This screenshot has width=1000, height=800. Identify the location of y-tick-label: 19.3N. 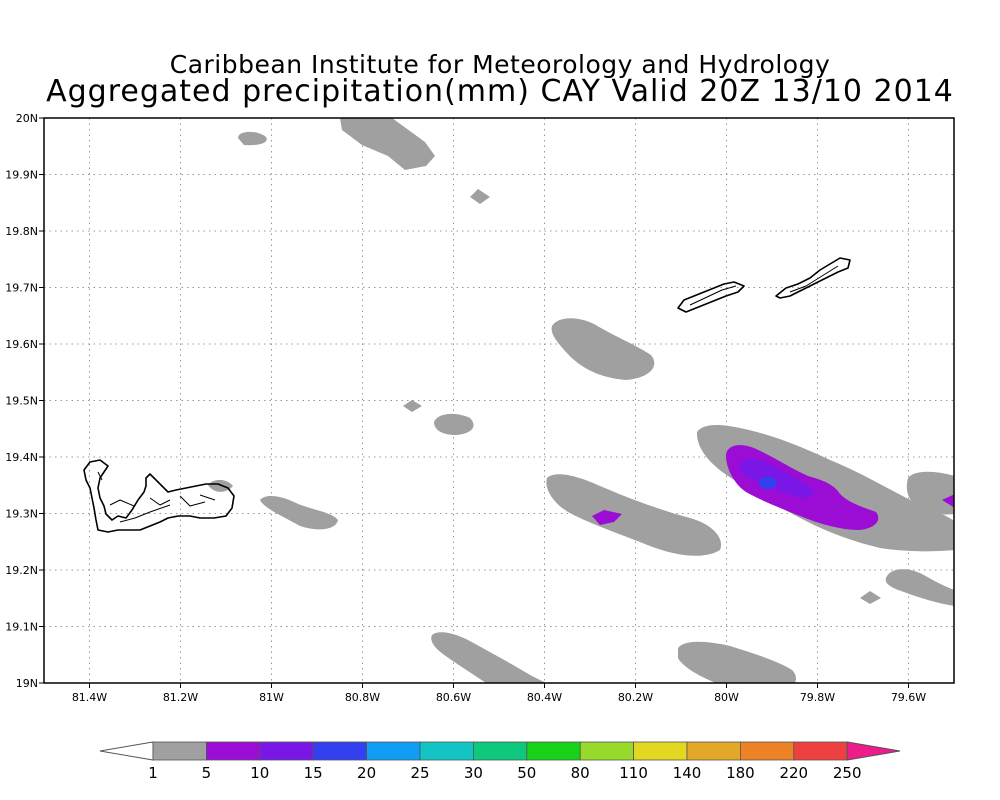
(21, 514).